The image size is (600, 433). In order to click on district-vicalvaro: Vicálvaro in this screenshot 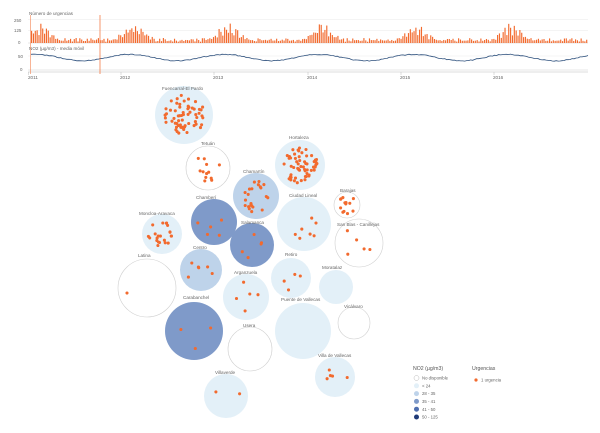, I will do `click(354, 322)`.